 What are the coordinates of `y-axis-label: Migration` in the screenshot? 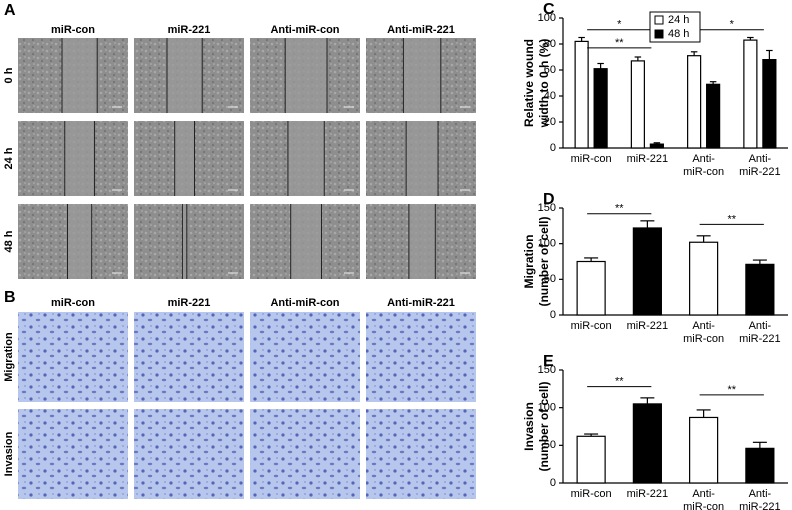 It's located at (529, 262).